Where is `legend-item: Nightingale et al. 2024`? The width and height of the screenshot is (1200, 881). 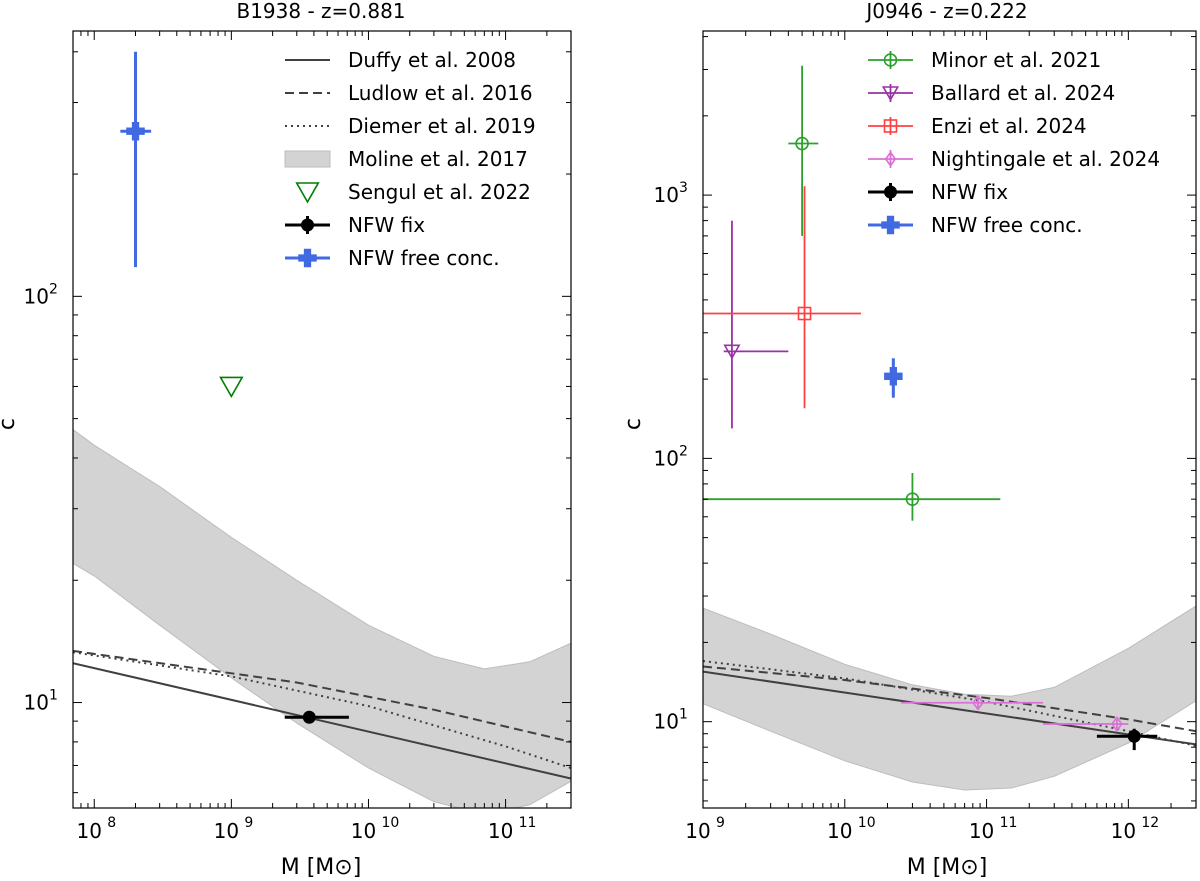
legend-item: Nightingale et al. 2024 is located at coordinates (1014, 159).